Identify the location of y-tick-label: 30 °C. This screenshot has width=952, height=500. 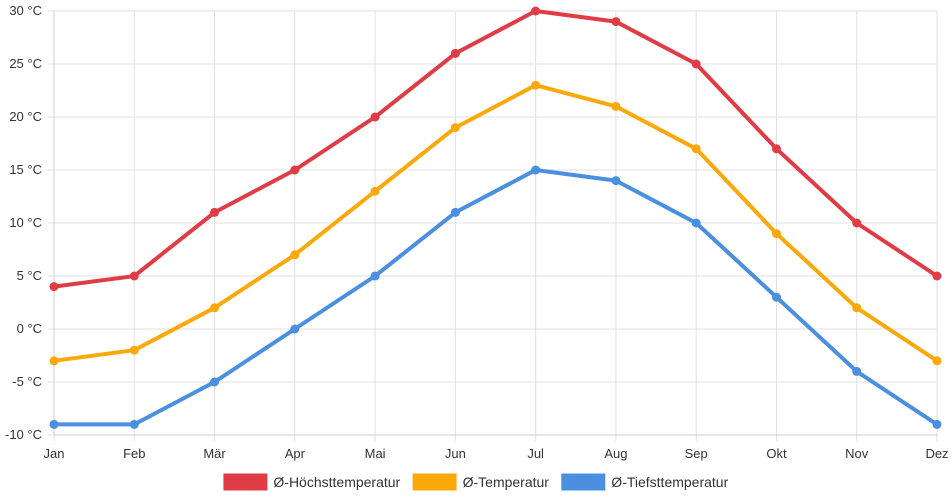
(25, 10).